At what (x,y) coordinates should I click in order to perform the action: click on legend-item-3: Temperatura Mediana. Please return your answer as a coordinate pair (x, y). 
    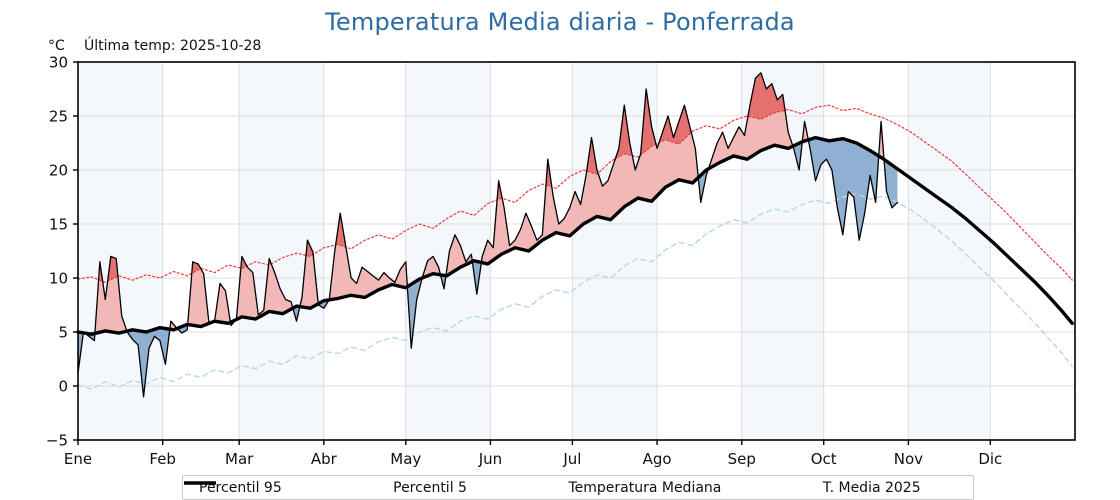
    Looking at the image, I should click on (498, 487).